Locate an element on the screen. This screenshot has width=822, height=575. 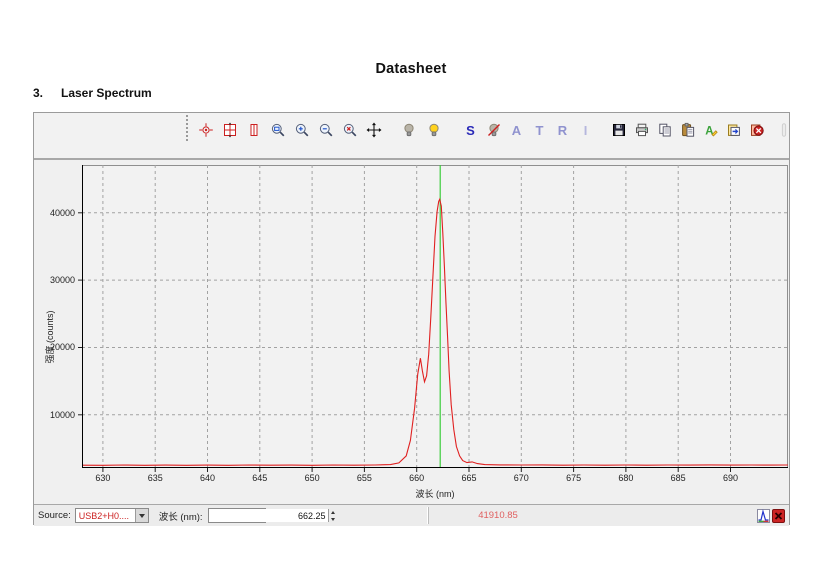
store-dark-spectrum-icon-glyph is located at coordinates (493, 130).